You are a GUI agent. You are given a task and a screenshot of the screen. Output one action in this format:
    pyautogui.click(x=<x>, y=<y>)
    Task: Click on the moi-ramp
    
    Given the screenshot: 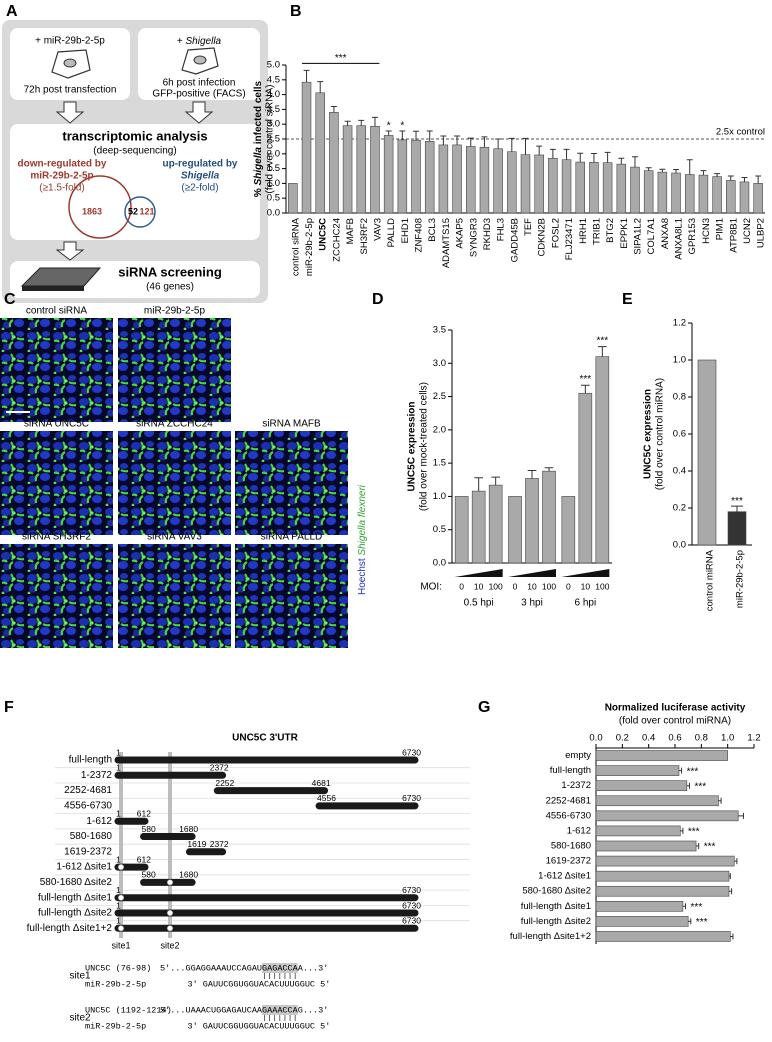 What is the action you would take?
    pyautogui.click(x=478, y=573)
    